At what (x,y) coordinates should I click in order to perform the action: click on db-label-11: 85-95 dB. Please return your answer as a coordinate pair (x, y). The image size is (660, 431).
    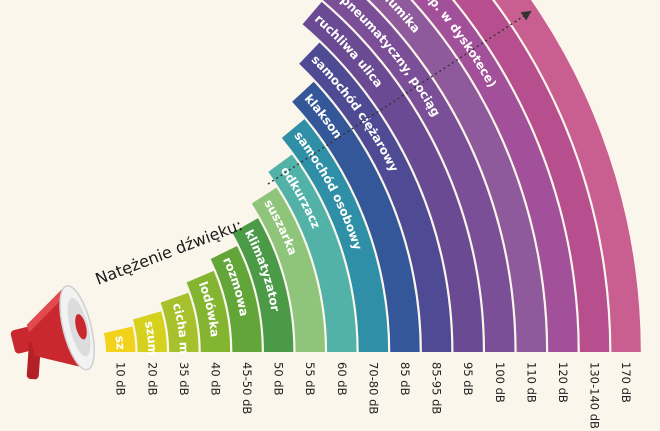
    Looking at the image, I should click on (437, 388).